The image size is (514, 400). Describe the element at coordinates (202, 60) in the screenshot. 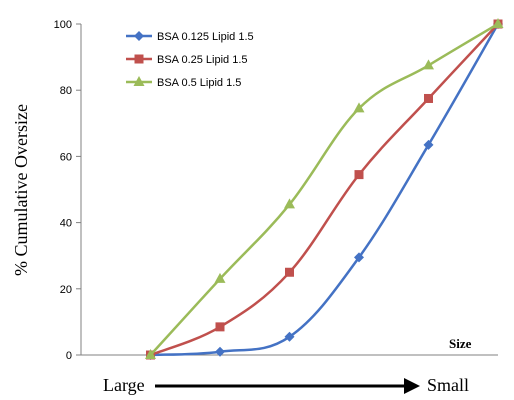

I see `legend-label: BSA 0.25 Lipid 1.5` at that location.